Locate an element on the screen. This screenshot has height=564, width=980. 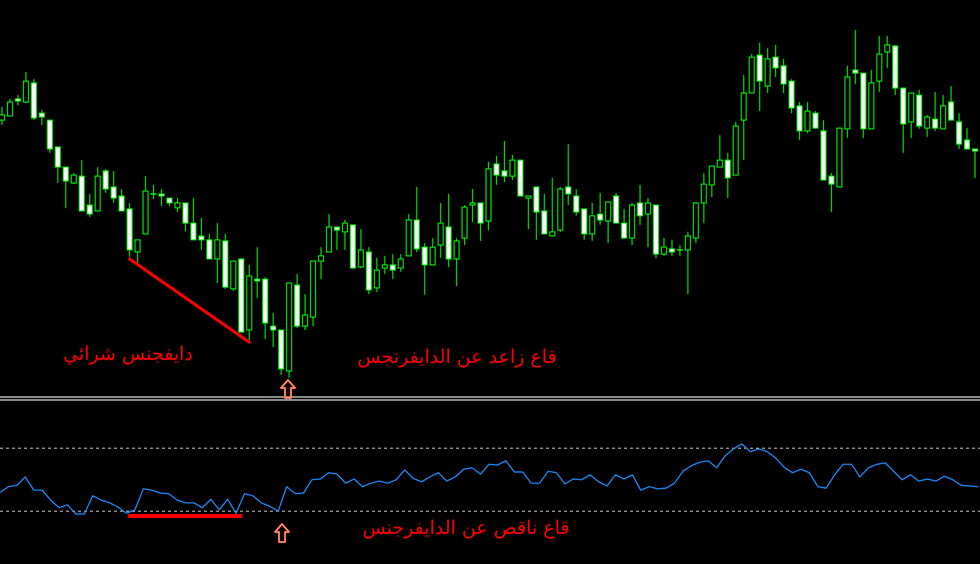
annotation: قاع زاعد عن الدايفرنجس is located at coordinates (457, 357).